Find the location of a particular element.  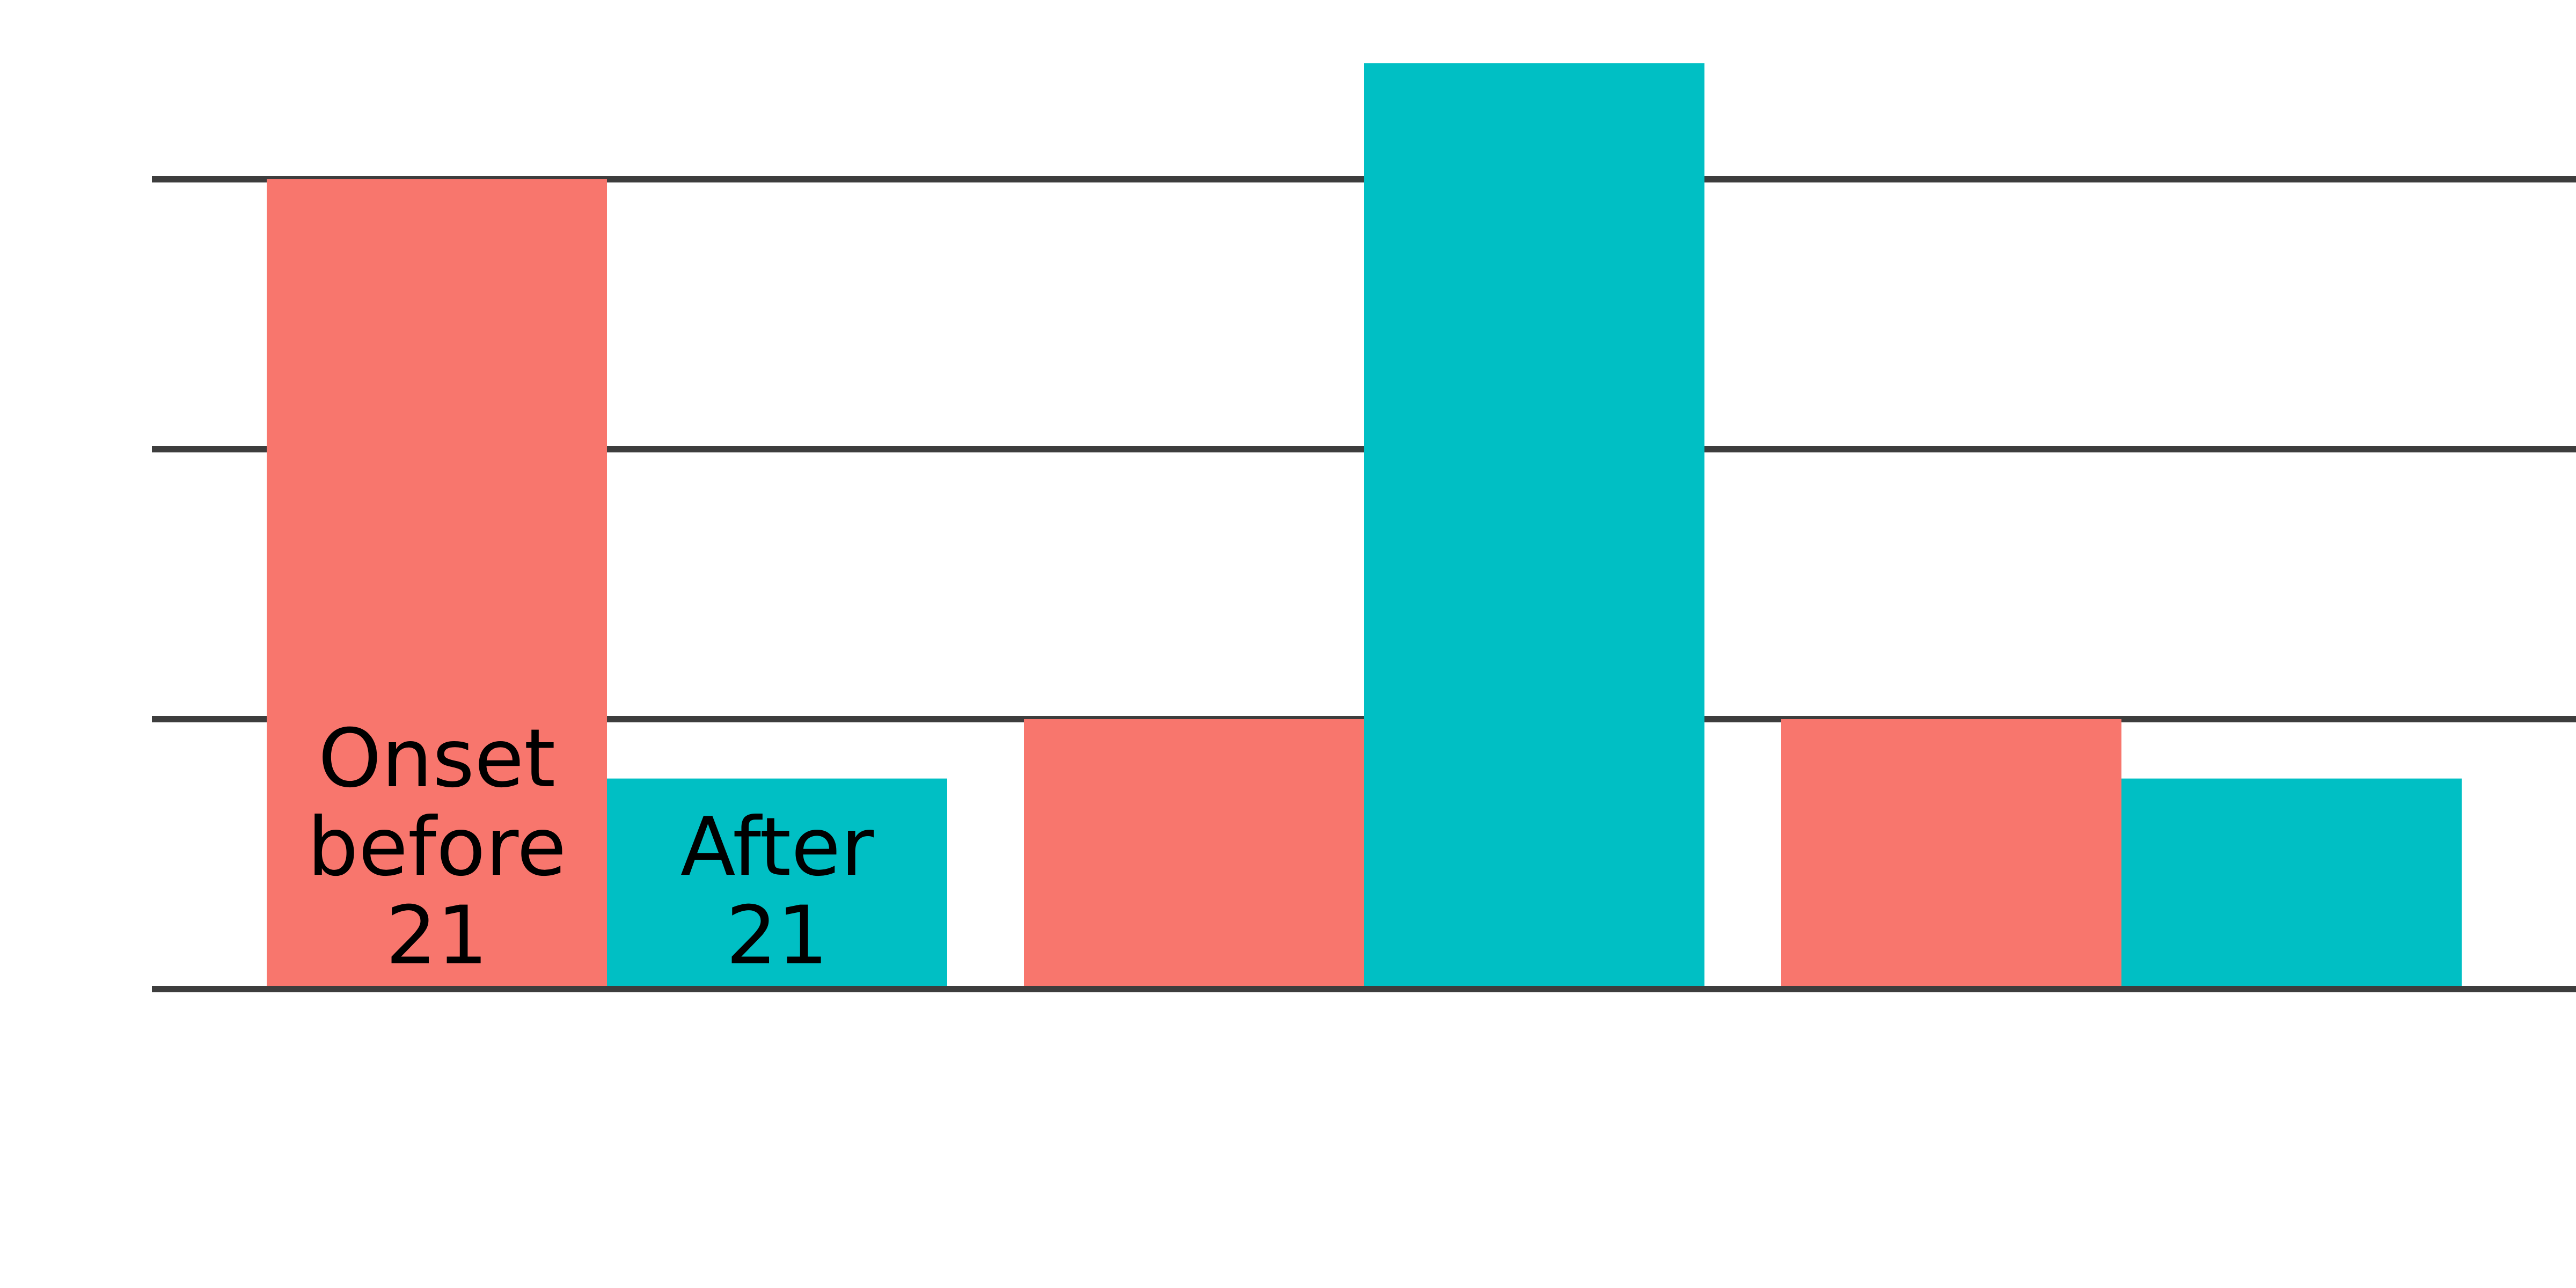

bar-label-1: After 21 is located at coordinates (777, 892).